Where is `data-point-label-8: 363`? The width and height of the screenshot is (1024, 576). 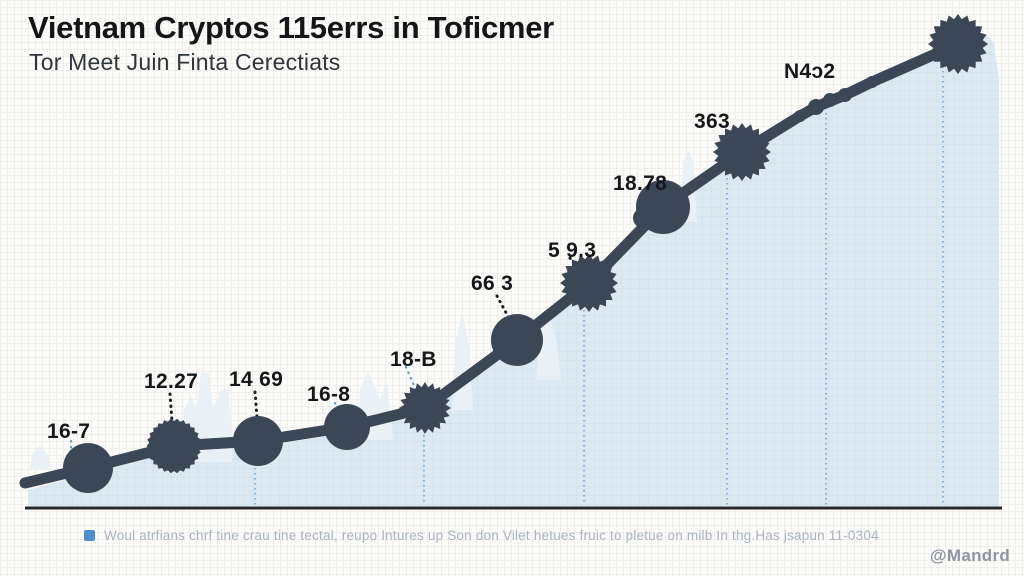 data-point-label-8: 363 is located at coordinates (712, 121).